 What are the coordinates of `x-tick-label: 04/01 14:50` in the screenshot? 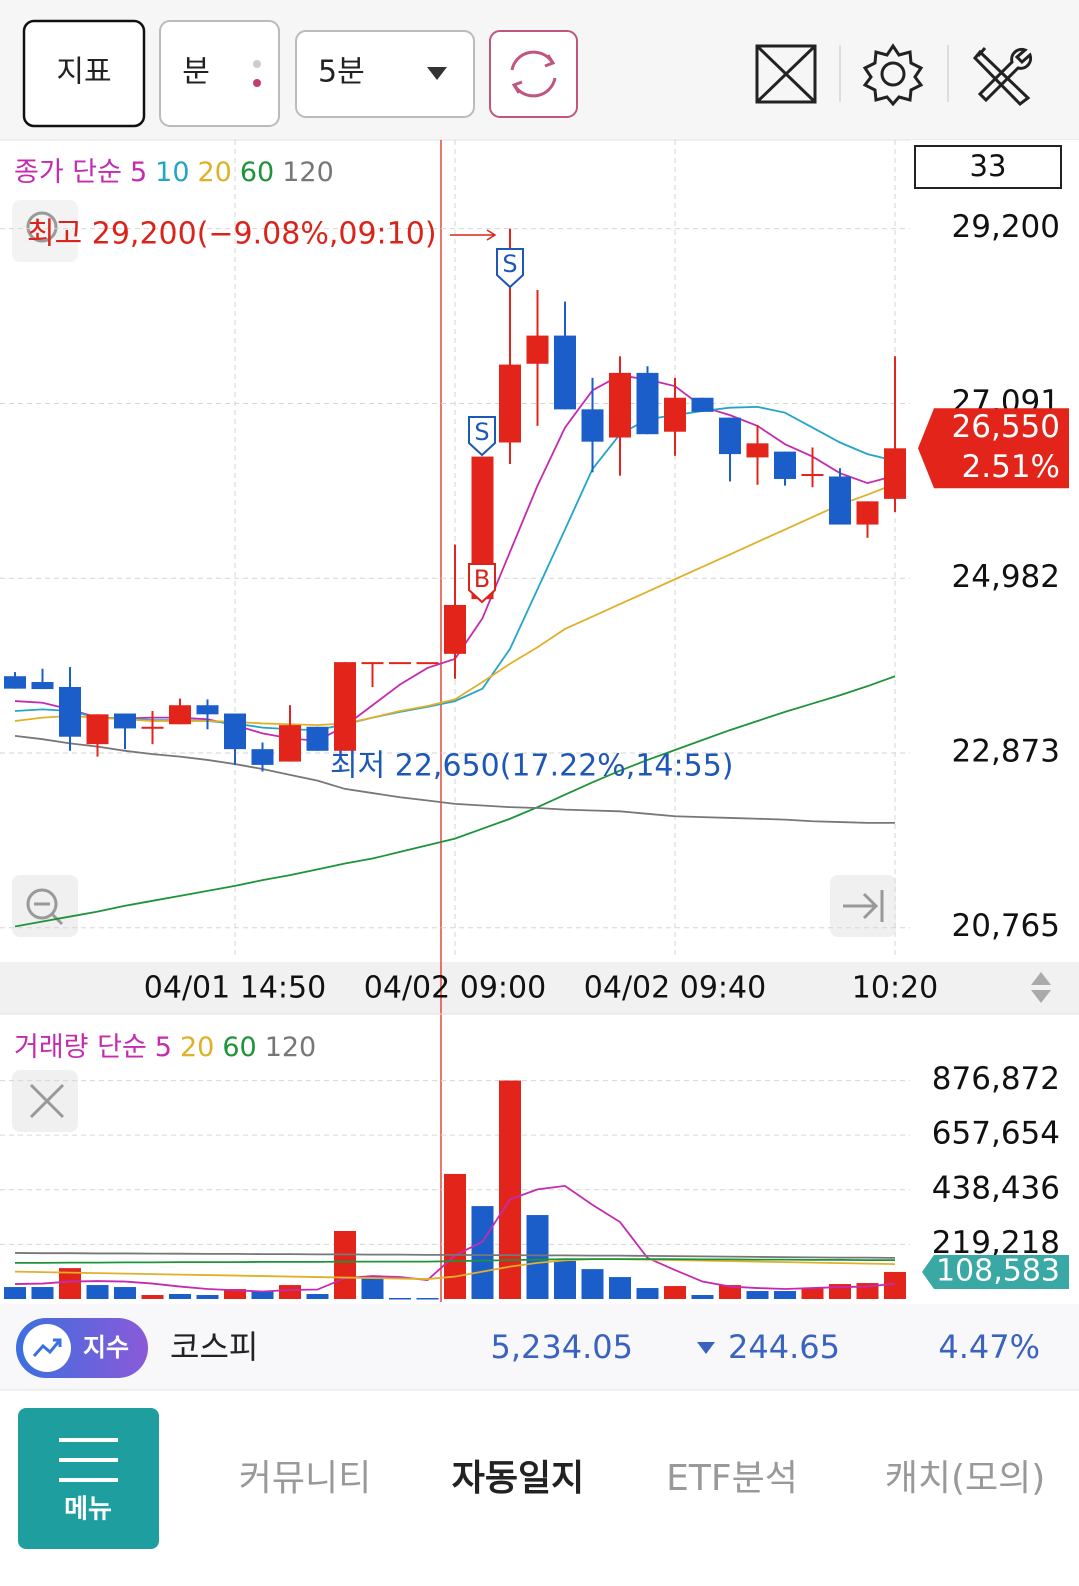 It's located at (235, 988).